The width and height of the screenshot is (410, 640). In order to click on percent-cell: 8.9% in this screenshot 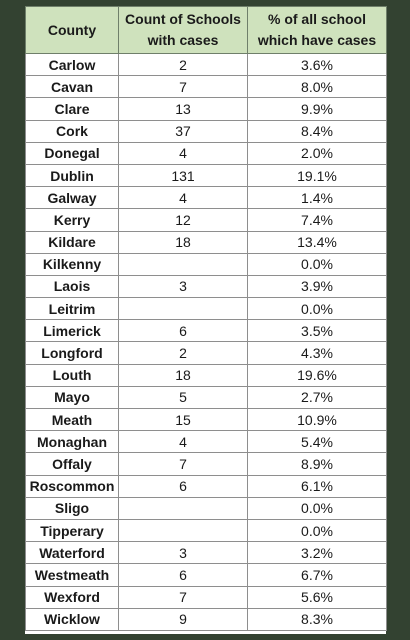, I will do `click(317, 464)`.